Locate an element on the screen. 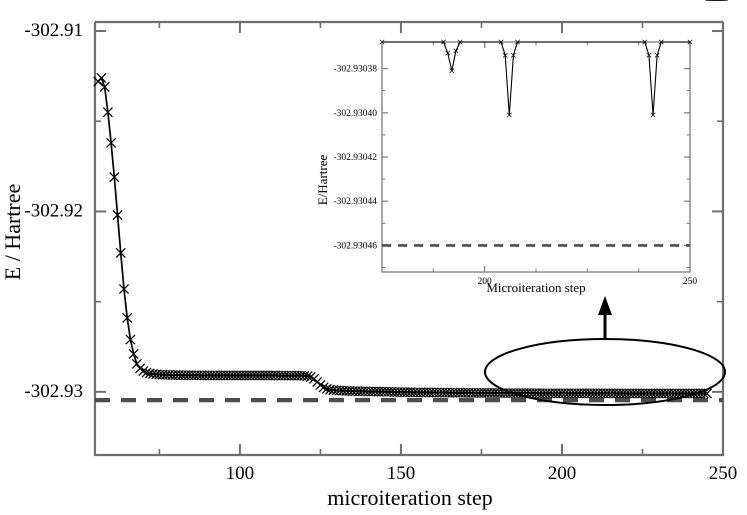 This screenshot has width=747, height=515. inset-xticklabel: 250 is located at coordinates (690, 282).